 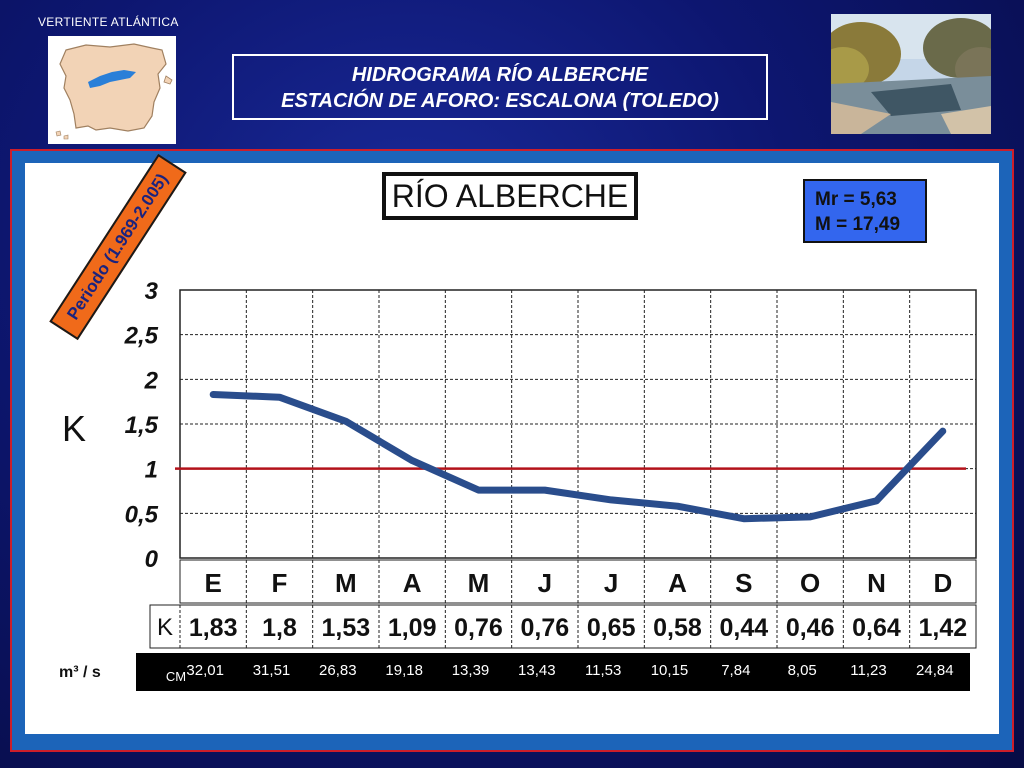 I want to click on map-graphic, so click(x=114, y=91).